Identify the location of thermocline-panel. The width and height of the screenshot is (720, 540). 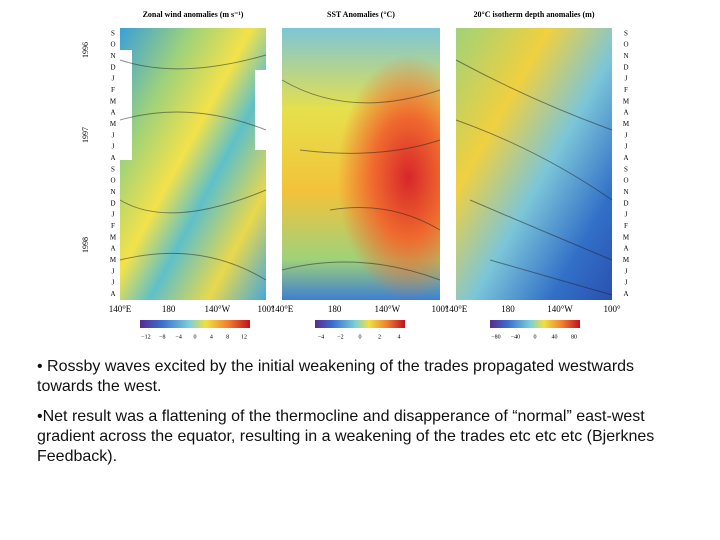
(534, 164).